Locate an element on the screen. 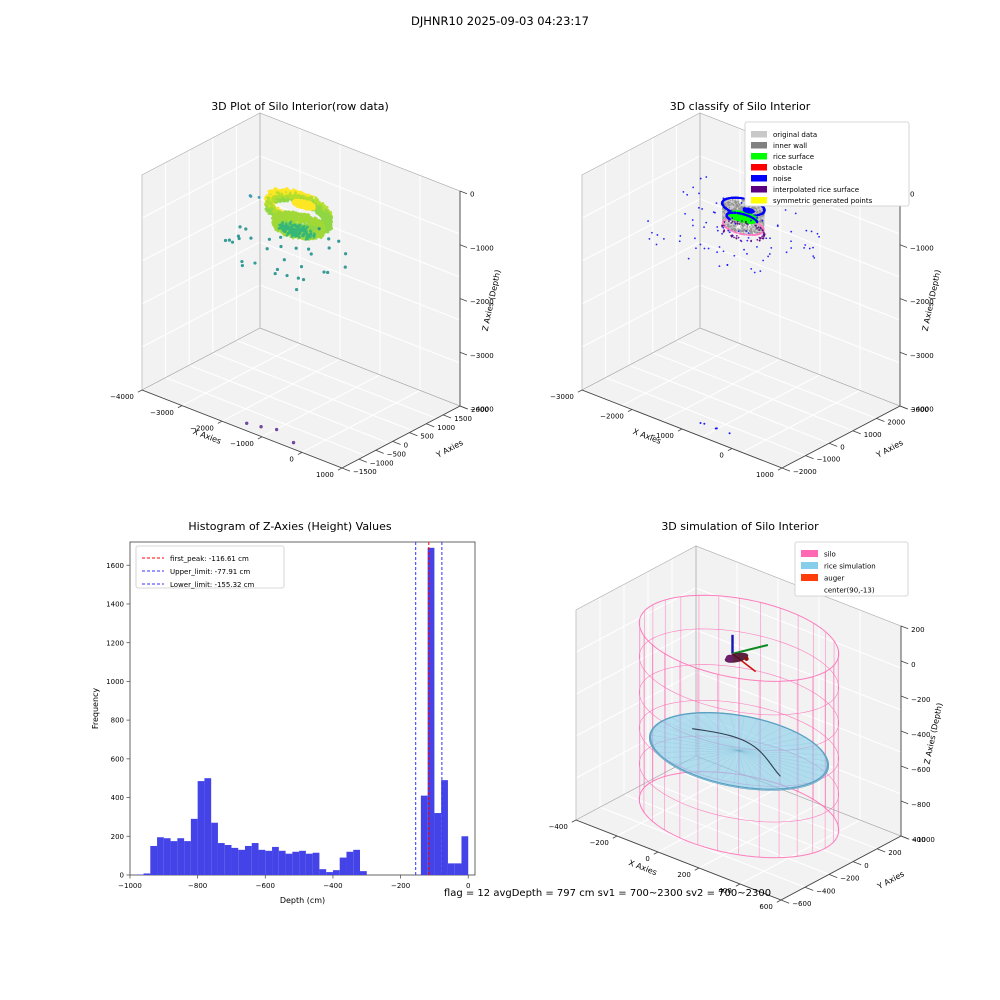  legend-label: silo is located at coordinates (830, 555).